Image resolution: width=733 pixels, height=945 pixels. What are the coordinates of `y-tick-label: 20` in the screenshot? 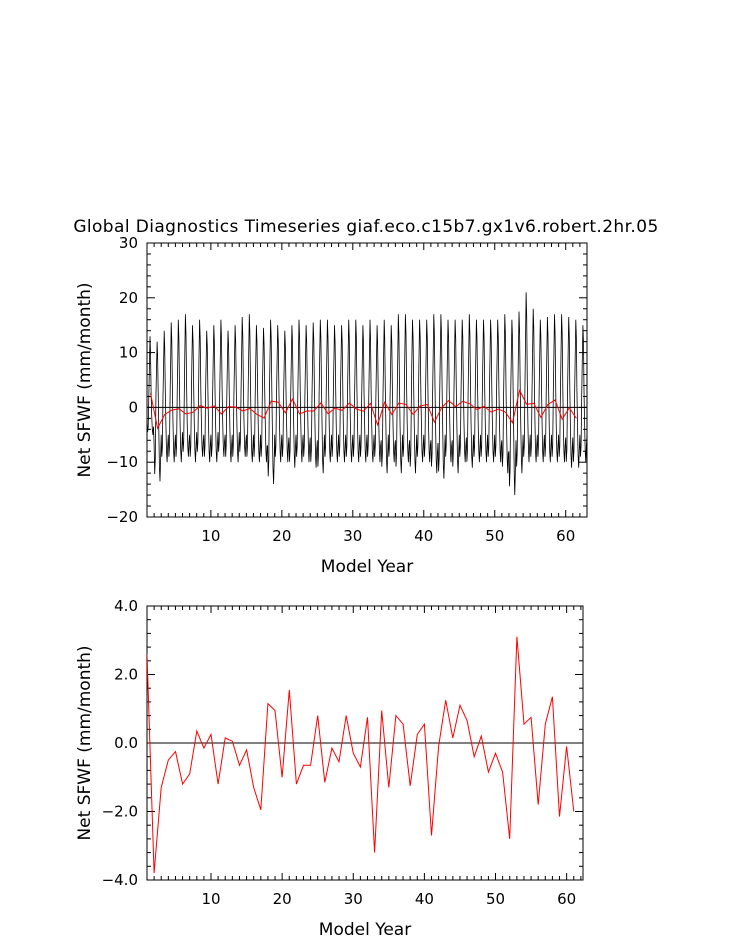 It's located at (128, 298).